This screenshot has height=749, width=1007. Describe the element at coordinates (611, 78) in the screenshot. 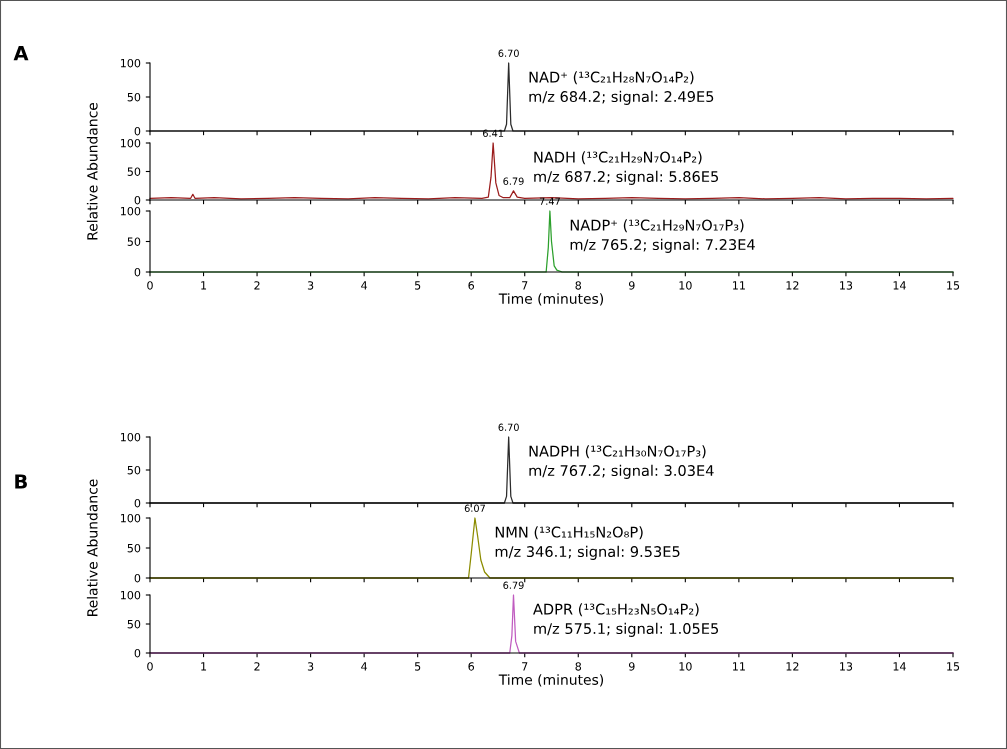

I see `annotation: NAD⁺ (¹³C₂₁H₂₈N₇O₁₄P₂)` at that location.